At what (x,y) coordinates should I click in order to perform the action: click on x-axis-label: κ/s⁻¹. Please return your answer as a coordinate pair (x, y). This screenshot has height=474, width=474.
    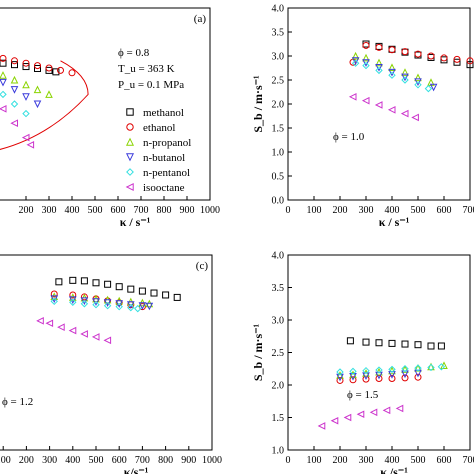
    Looking at the image, I should click on (136, 469).